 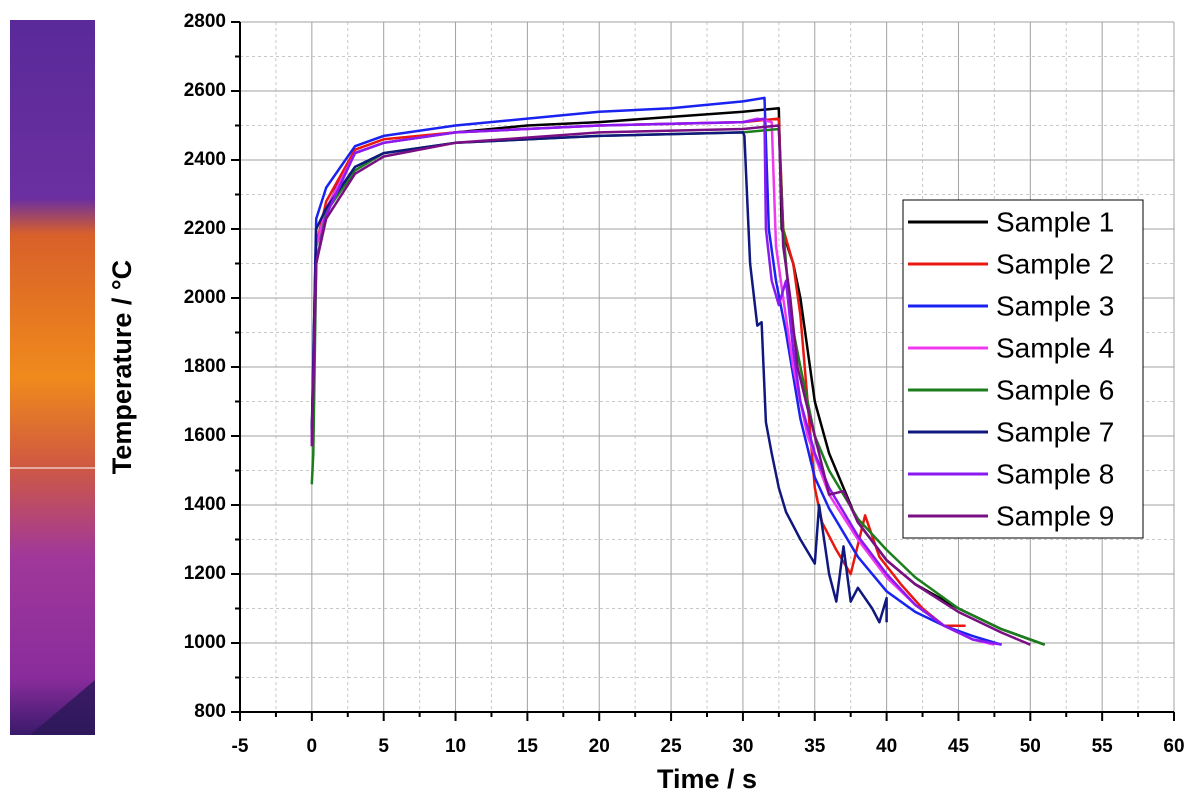 I want to click on y-tick-label: 2200, so click(x=205, y=228).